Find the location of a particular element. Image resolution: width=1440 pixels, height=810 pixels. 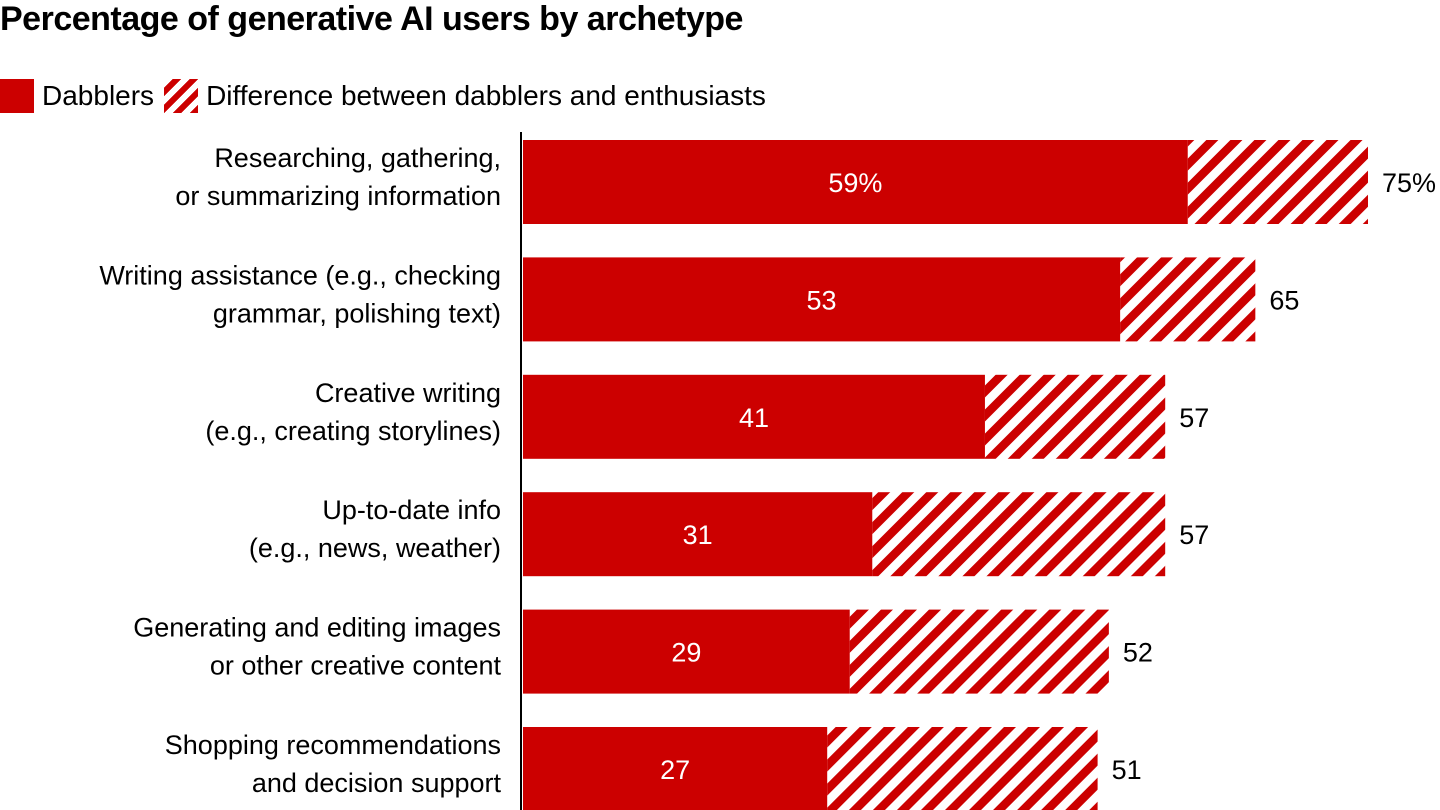

dabblers-value-label: 53 is located at coordinates (822, 300).